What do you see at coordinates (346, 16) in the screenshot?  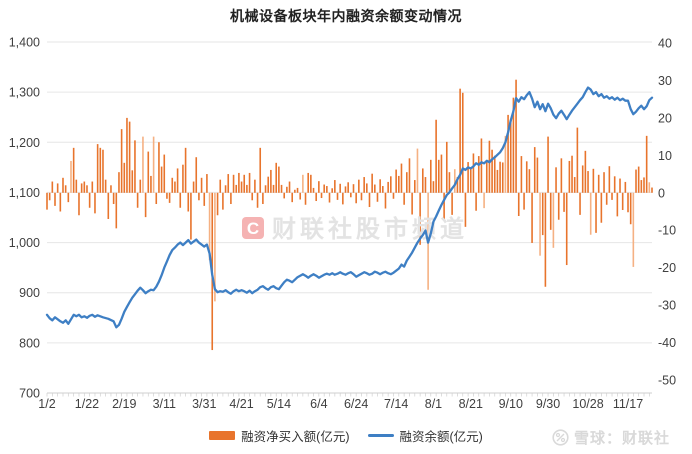 I see `chart-title: 机械设备板块年内融资余额变动情况` at bounding box center [346, 16].